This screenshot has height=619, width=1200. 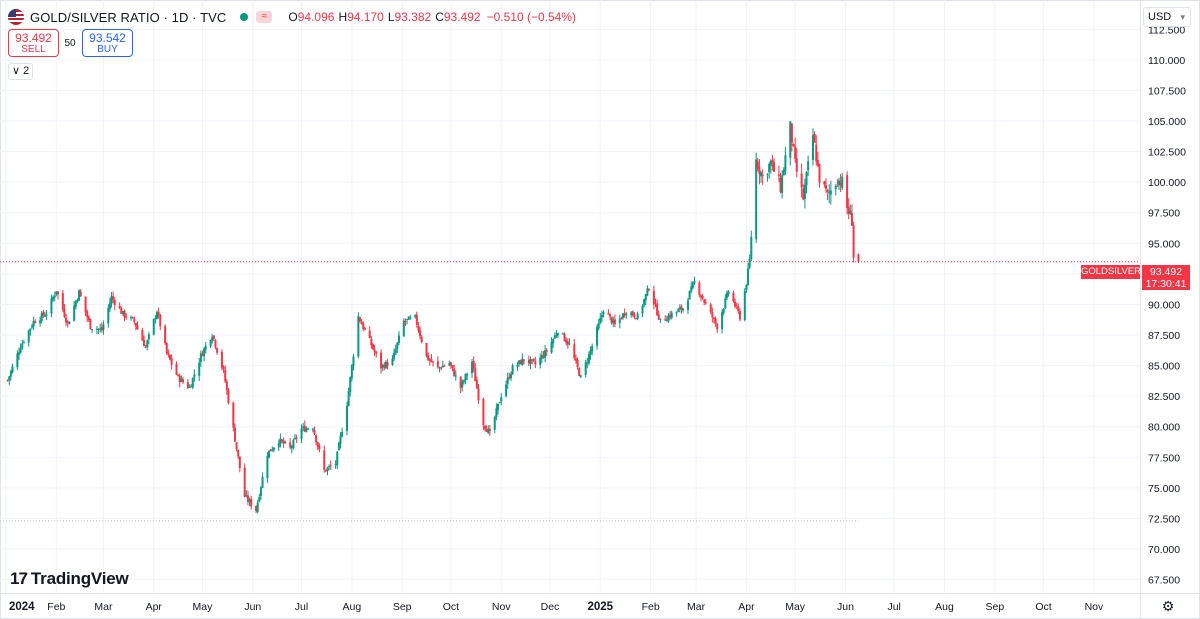 I want to click on buy-button: 93.542 BUY, so click(x=107, y=43).